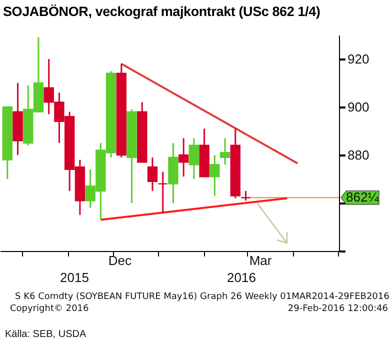 This screenshot has width=391, height=343. What do you see at coordinates (202, 297) in the screenshot?
I see `text: S K6 Comdty (SOYBEAN FUTURE May16) Graph 26 Weekly 01MAR2014-29FEB2016` at bounding box center [202, 297].